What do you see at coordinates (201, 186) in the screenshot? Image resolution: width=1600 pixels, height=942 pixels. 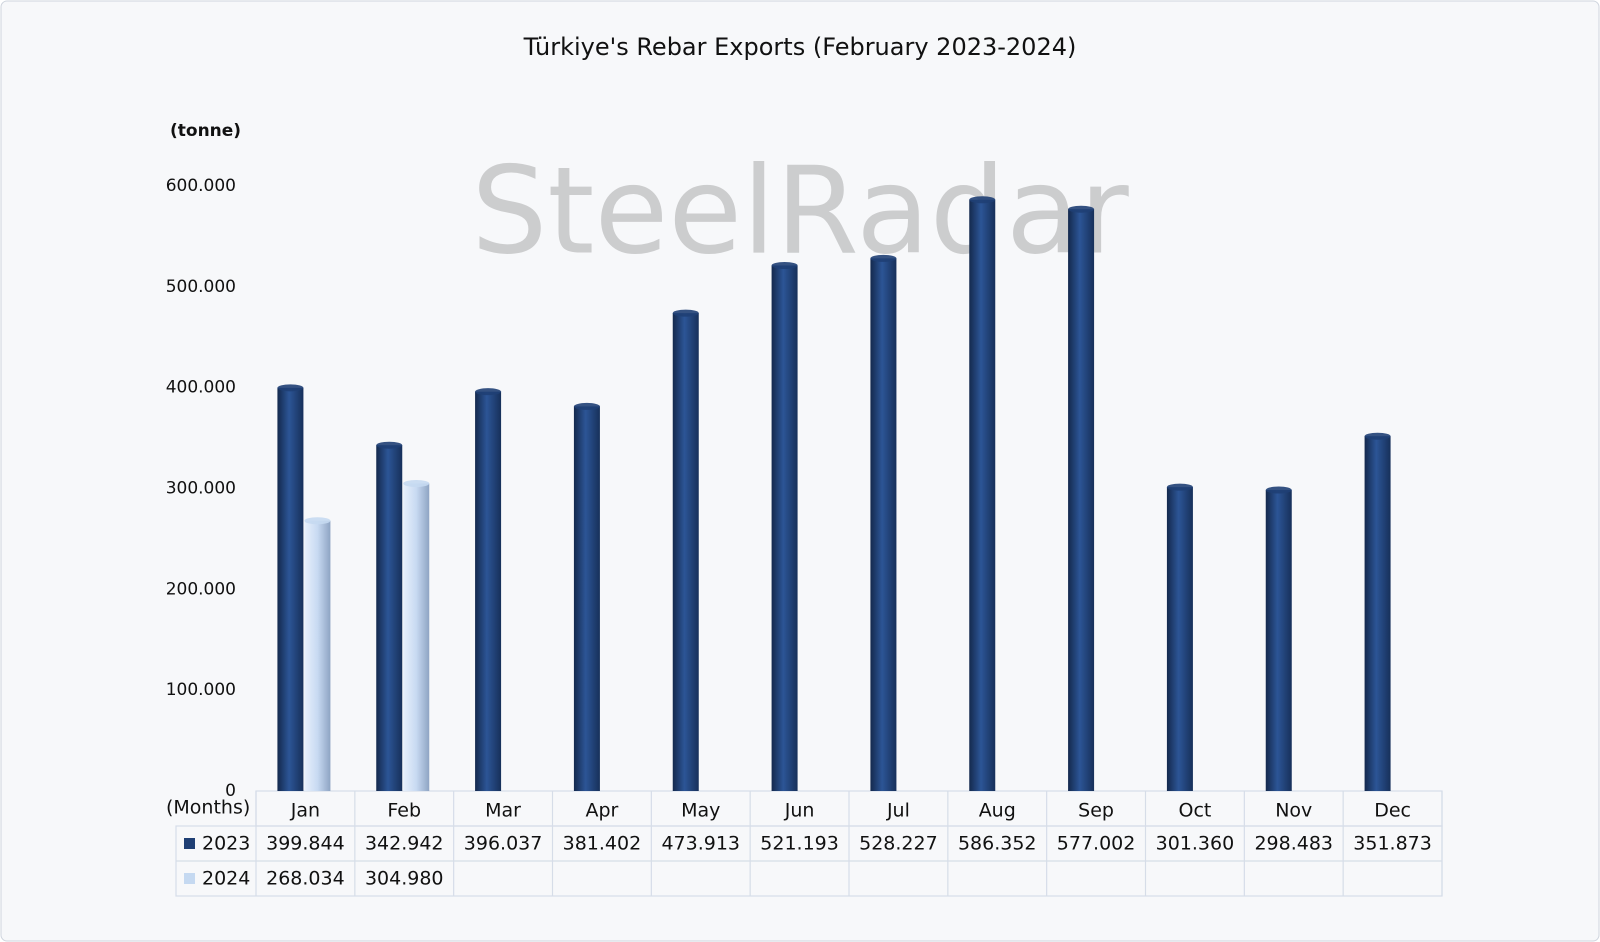 I see `y-tick-label: 600.000` at bounding box center [201, 186].